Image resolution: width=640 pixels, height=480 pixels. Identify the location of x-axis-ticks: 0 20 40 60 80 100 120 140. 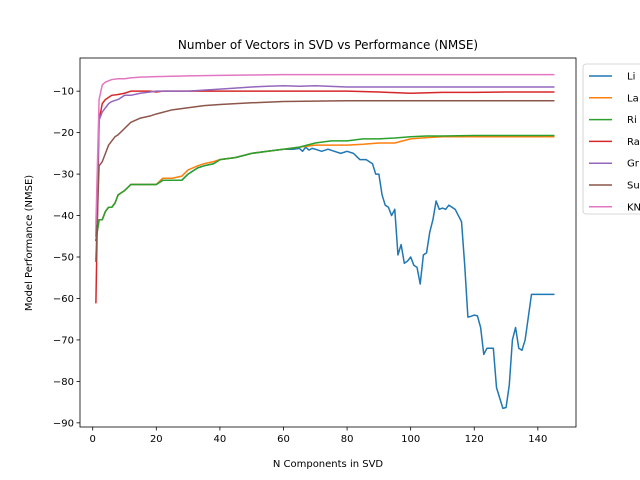
(318, 436).